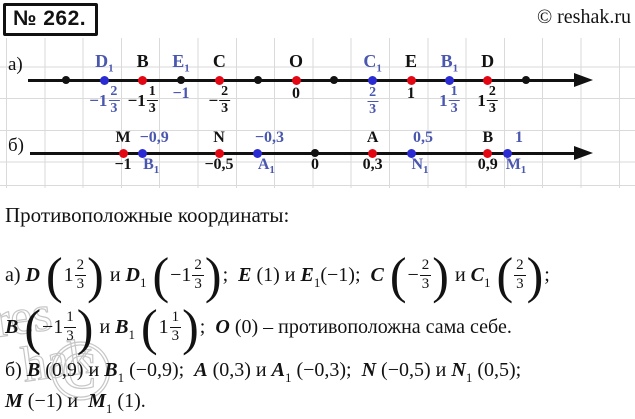 The height and width of the screenshot is (419, 635). I want to click on math-text: б), so click(16, 369).